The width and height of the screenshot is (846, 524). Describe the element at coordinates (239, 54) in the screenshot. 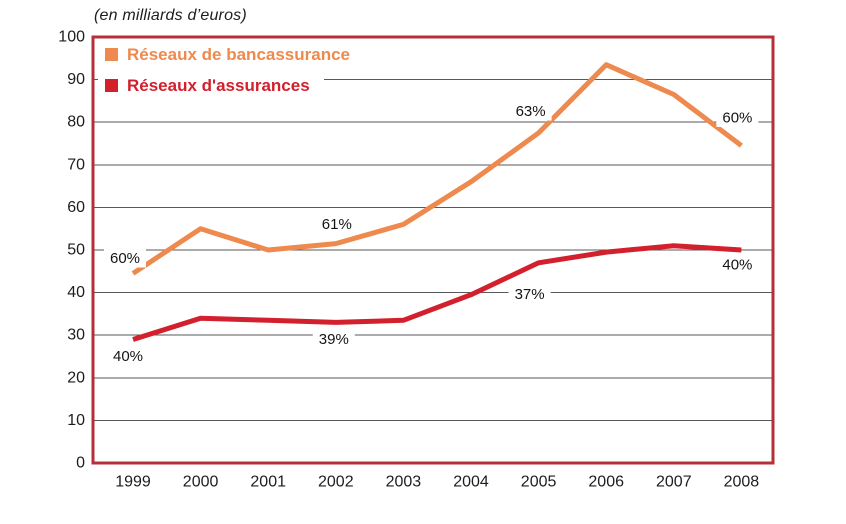

I see `legend-label-bancassurance: Réseaux de bancassurance` at that location.